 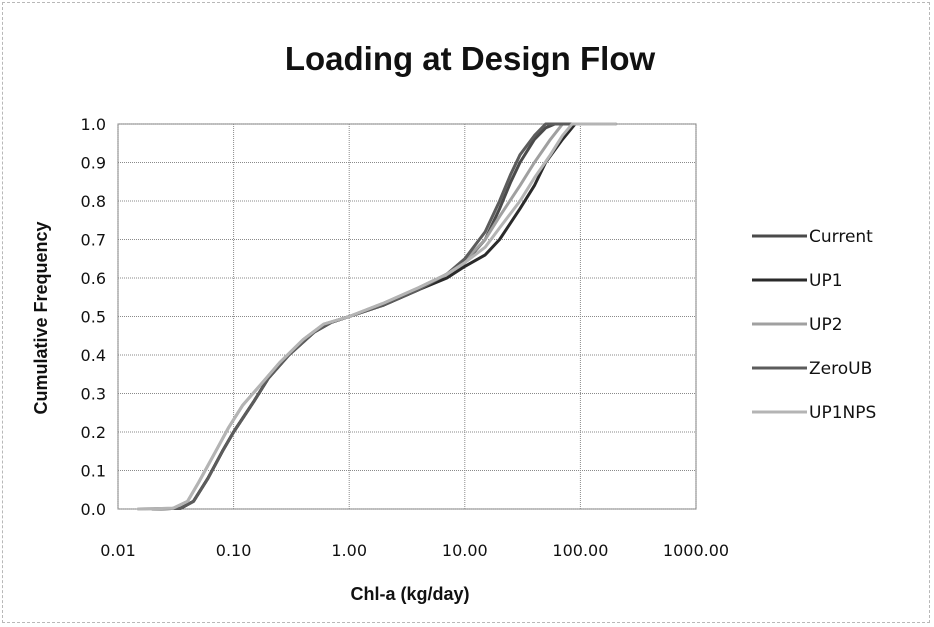 I want to click on x-tick-label: 10.00, so click(x=465, y=550).